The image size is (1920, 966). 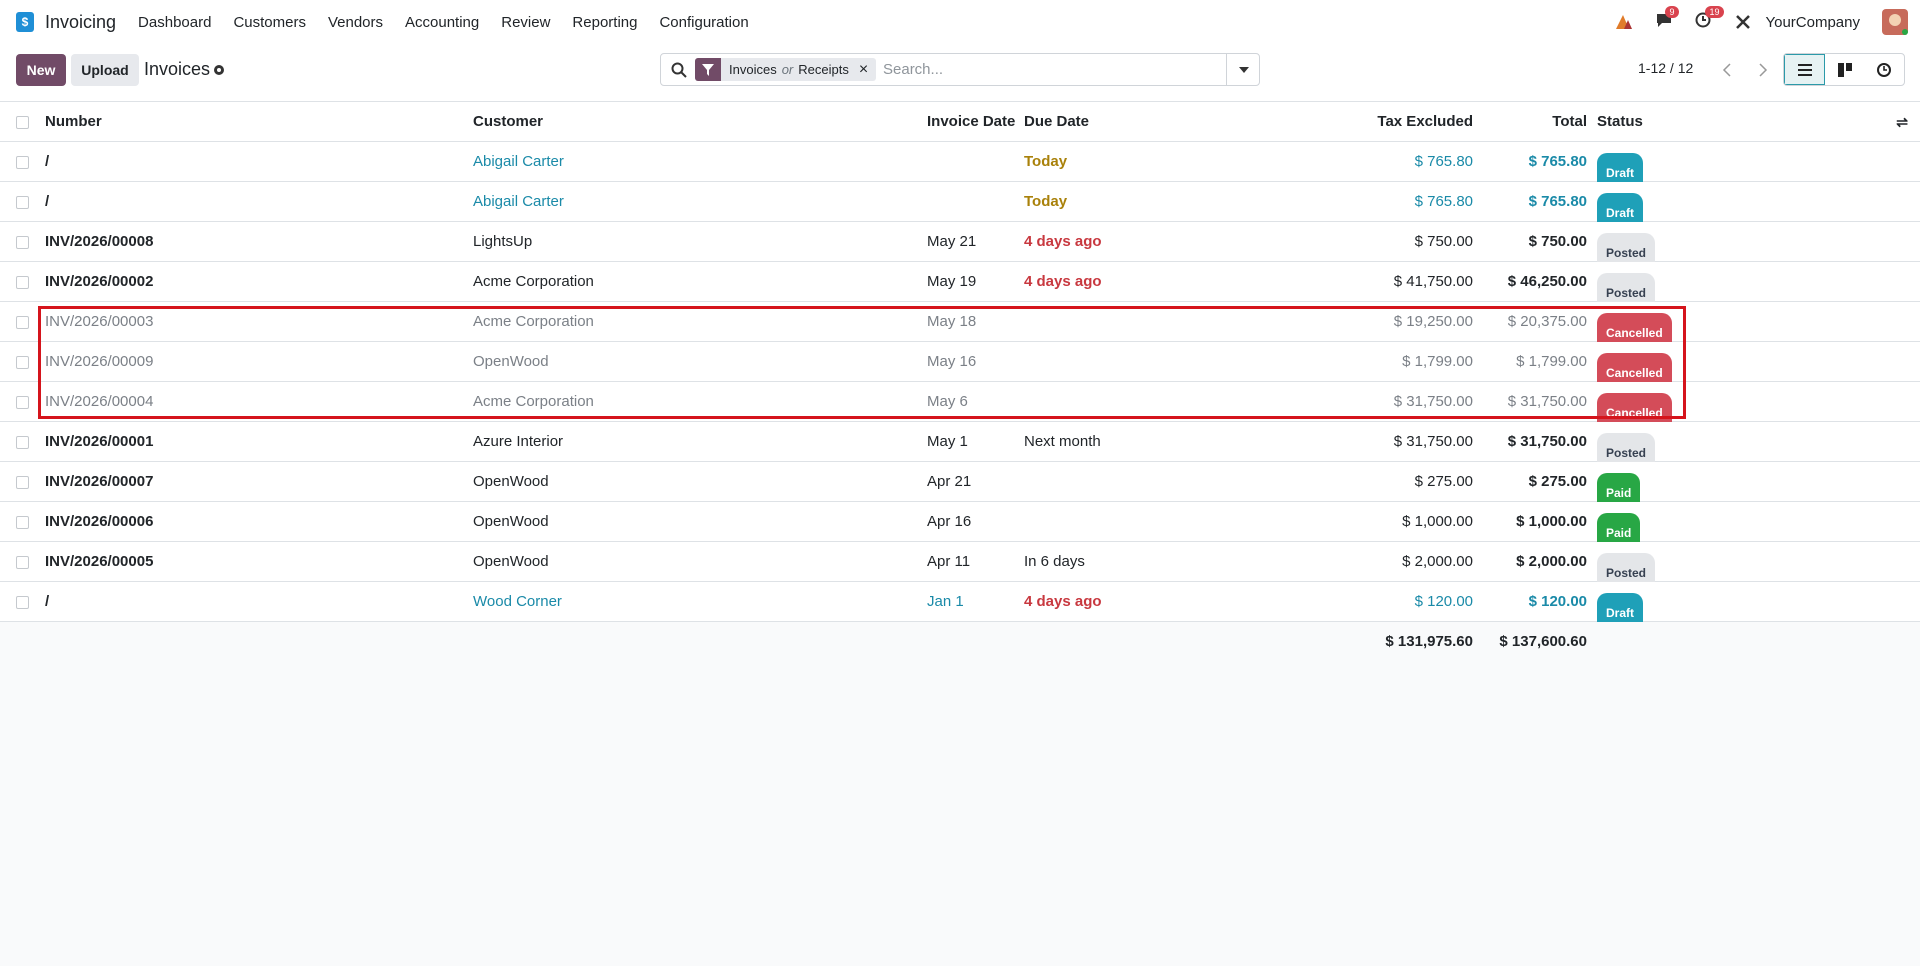 I want to click on view-switcher, so click(x=1844, y=69).